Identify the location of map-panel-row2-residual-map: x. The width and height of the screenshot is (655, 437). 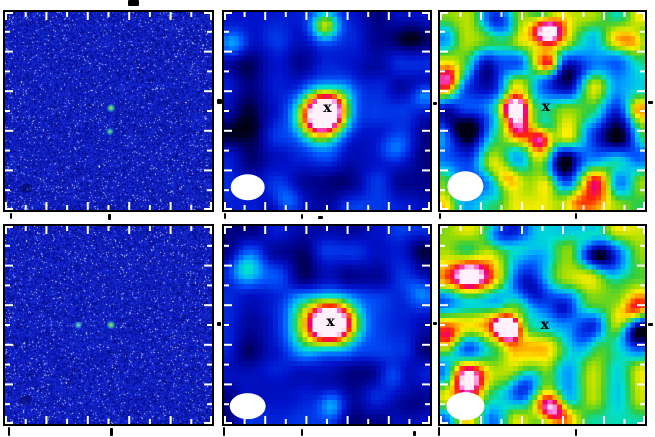
(542, 325).